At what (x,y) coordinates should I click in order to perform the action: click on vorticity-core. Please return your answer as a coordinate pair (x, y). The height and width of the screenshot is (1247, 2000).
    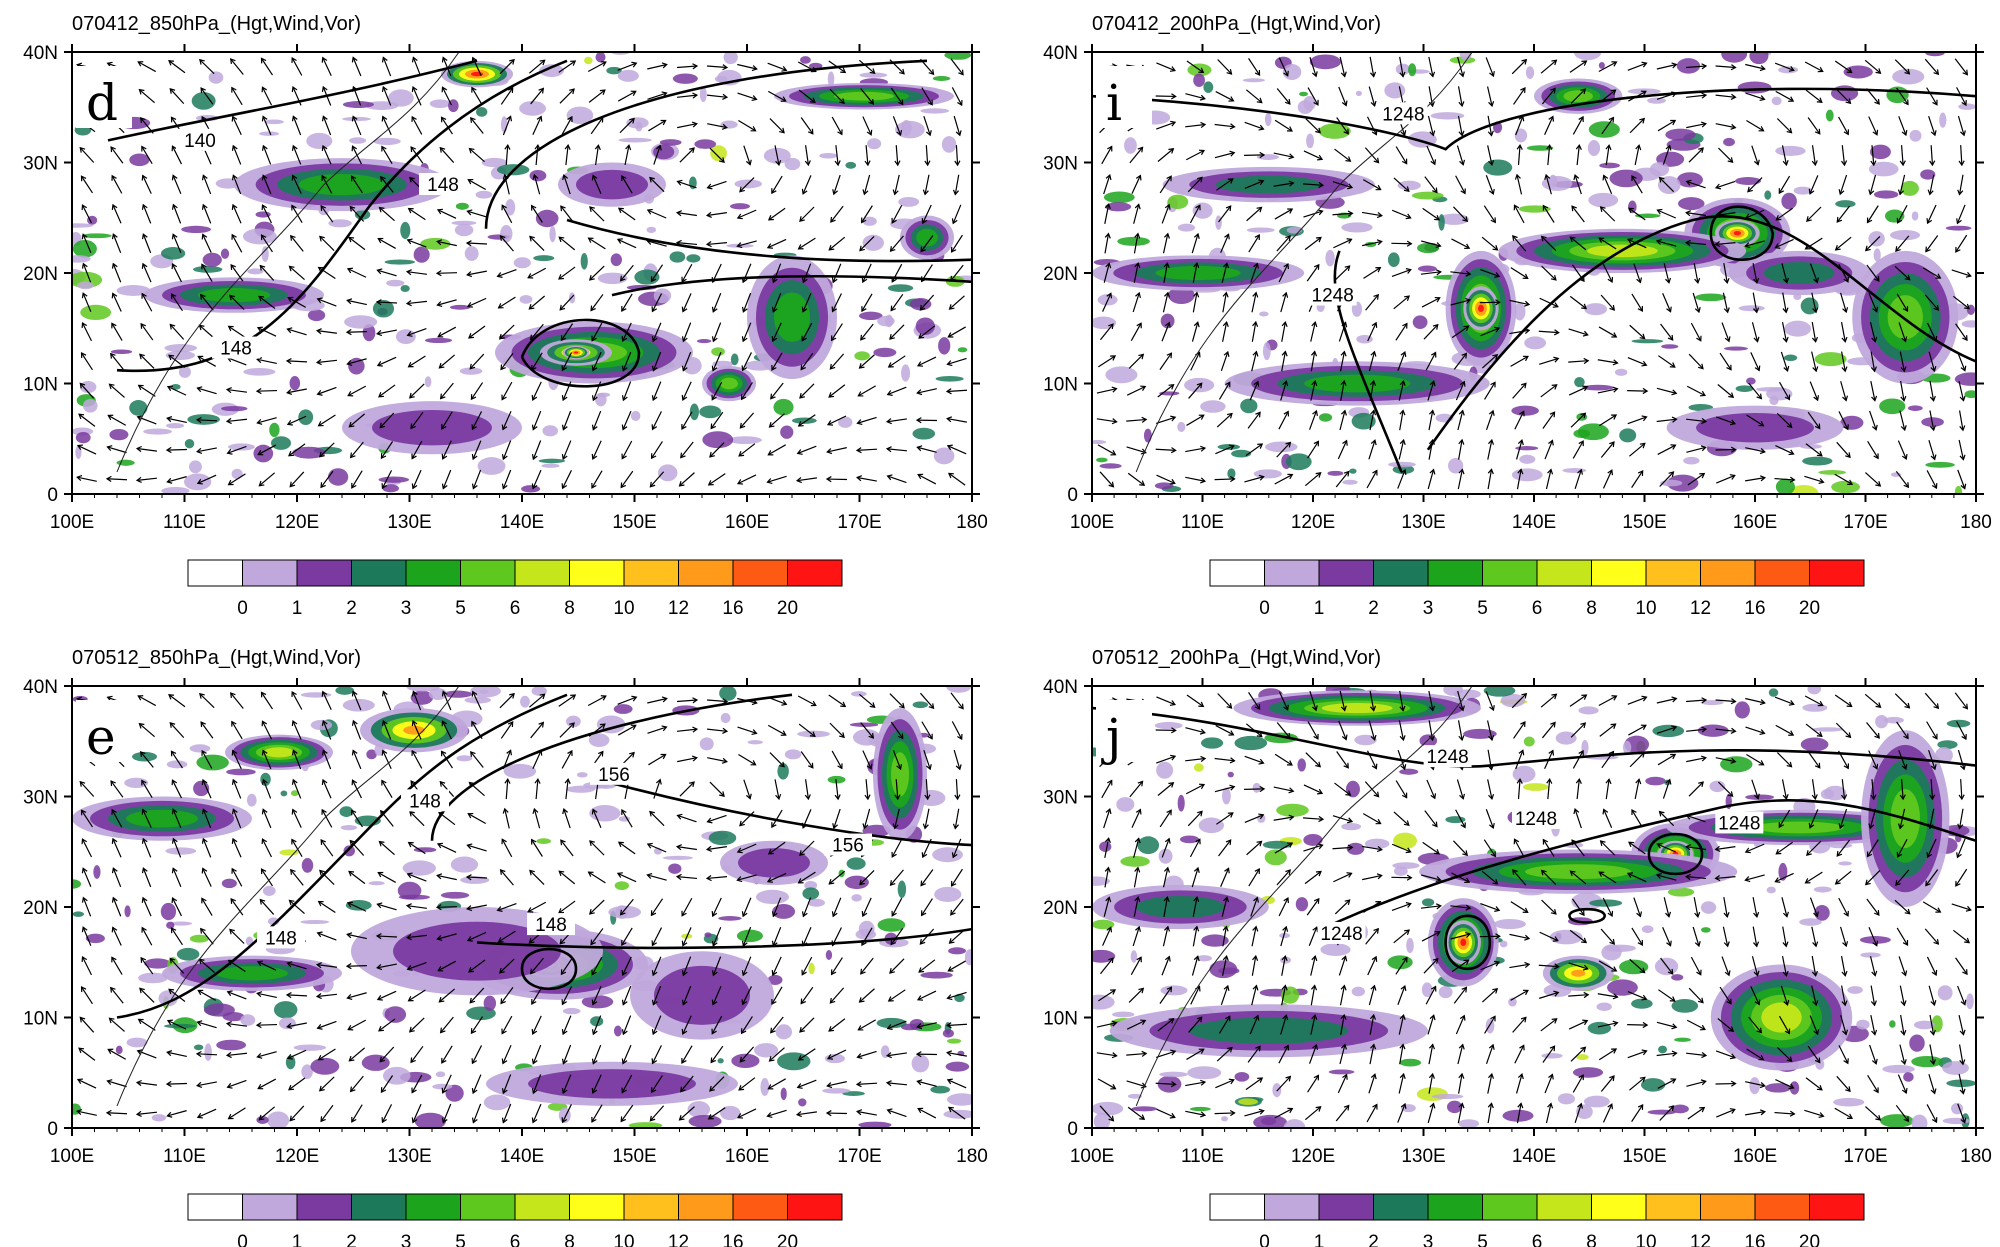
    Looking at the image, I should click on (729, 383).